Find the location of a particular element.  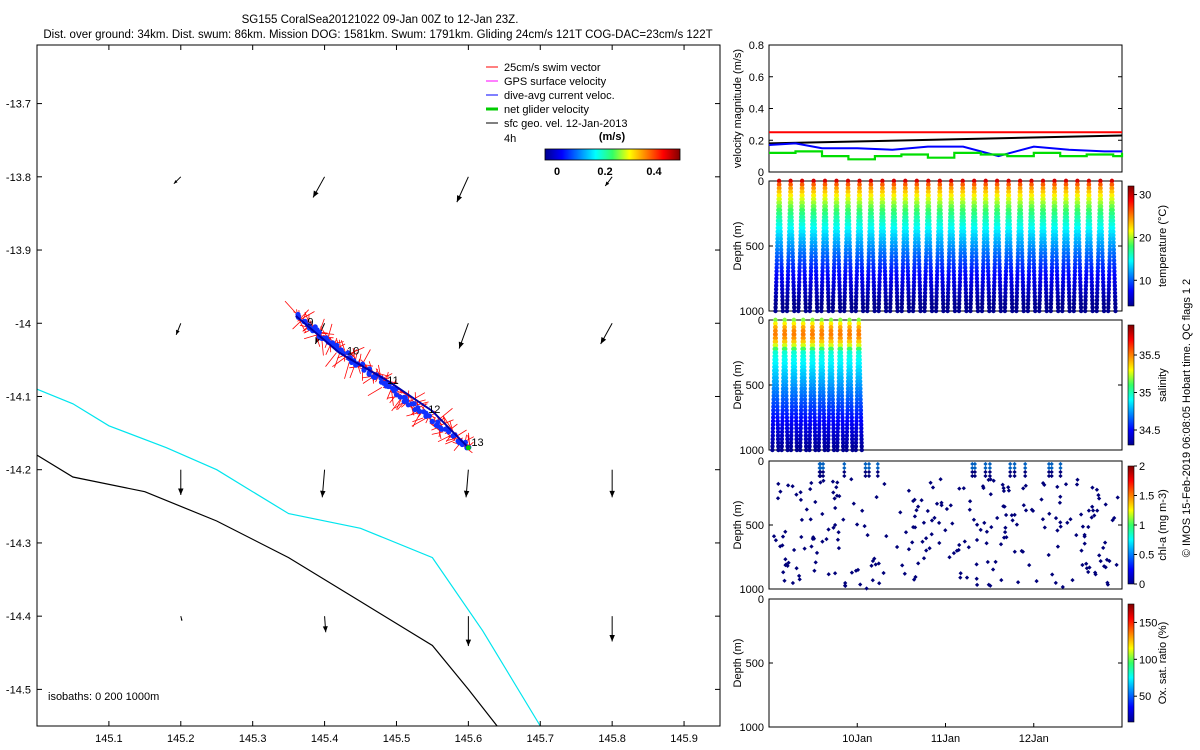

y-tick-label: -13.8 is located at coordinates (18, 178).